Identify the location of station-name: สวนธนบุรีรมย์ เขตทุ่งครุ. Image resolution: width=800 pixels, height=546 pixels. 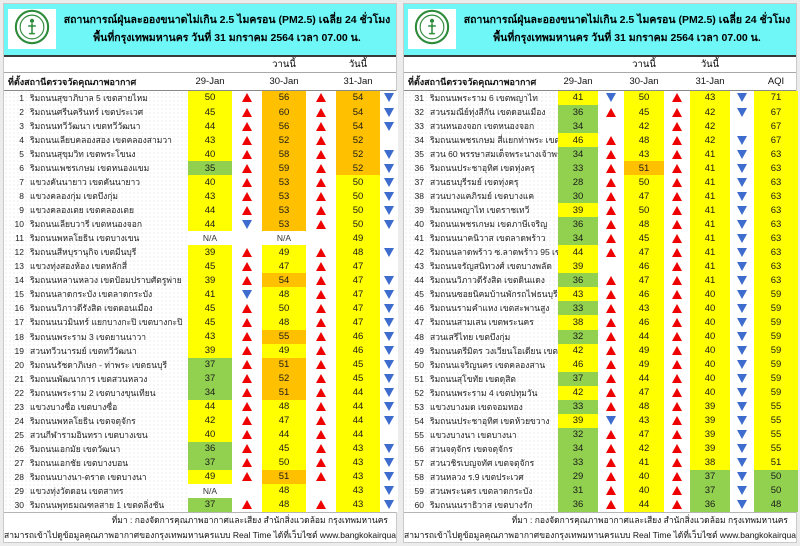
(474, 182).